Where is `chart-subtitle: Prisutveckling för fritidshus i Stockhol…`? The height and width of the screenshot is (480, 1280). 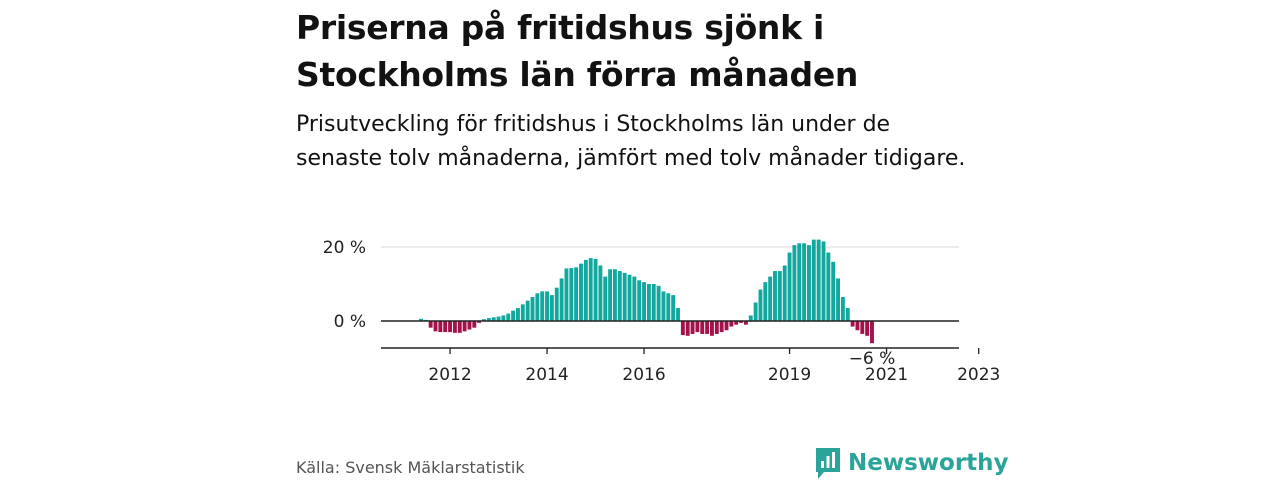
chart-subtitle: Prisutveckling för fritidshus i Stockhol… is located at coordinates (631, 141).